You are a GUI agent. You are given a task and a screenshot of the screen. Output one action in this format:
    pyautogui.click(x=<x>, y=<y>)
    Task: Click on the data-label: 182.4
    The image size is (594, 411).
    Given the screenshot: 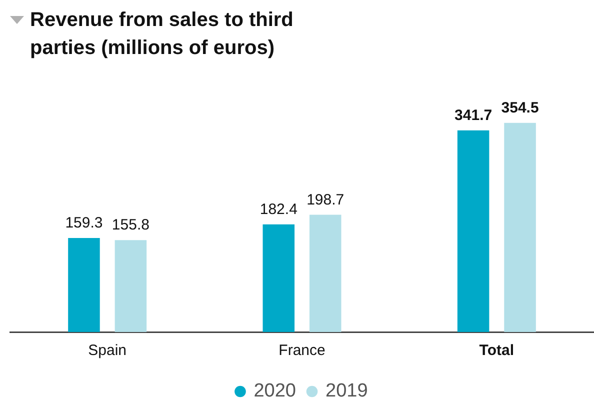 What is the action you would take?
    pyautogui.click(x=279, y=209)
    